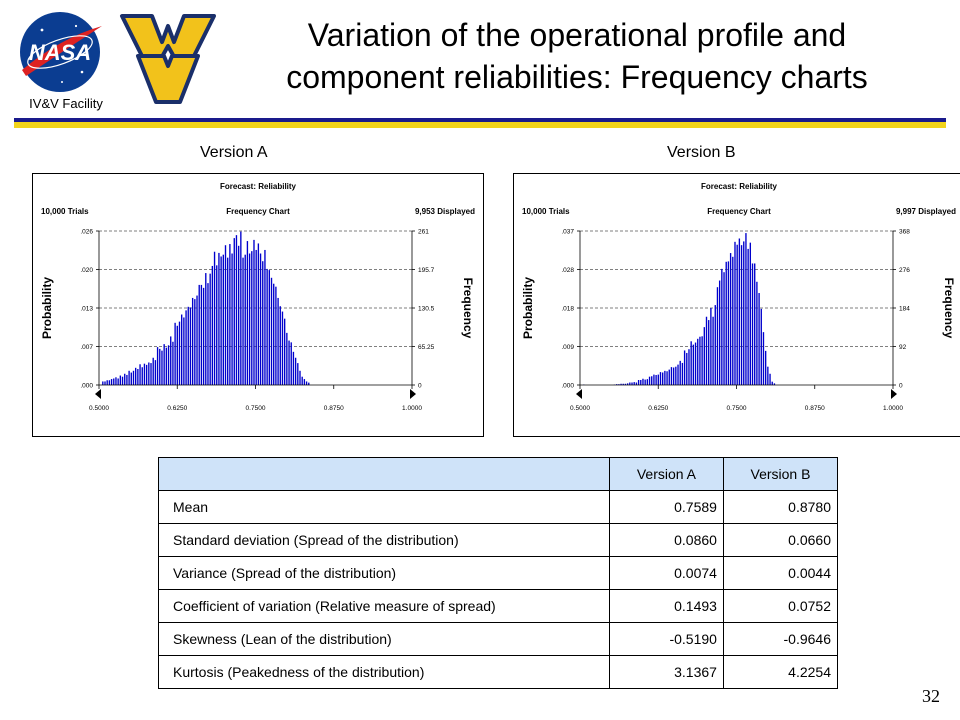 This screenshot has width=960, height=720. What do you see at coordinates (177, 408) in the screenshot?
I see `x-tick-label: 0.6250` at bounding box center [177, 408].